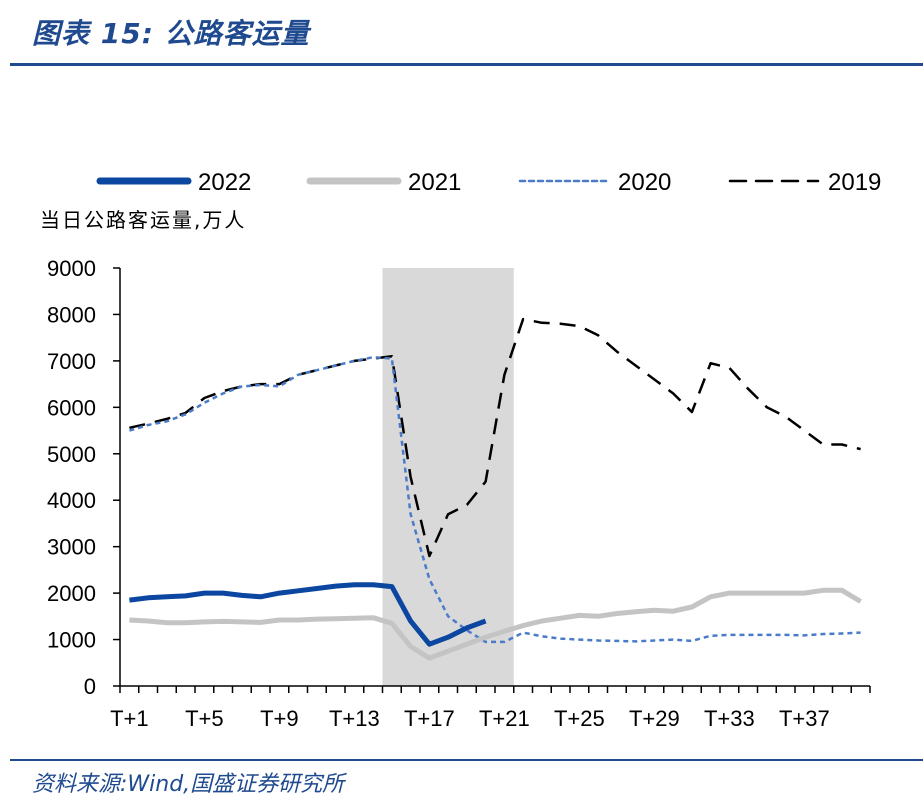 This screenshot has height=809, width=923. I want to click on y-tick-label: 4000, so click(71, 500).